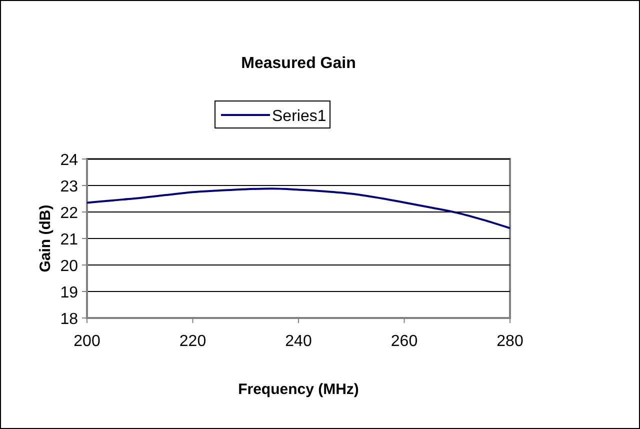 This screenshot has height=429, width=640. I want to click on y-axis-title: Gain (dB), so click(45, 238).